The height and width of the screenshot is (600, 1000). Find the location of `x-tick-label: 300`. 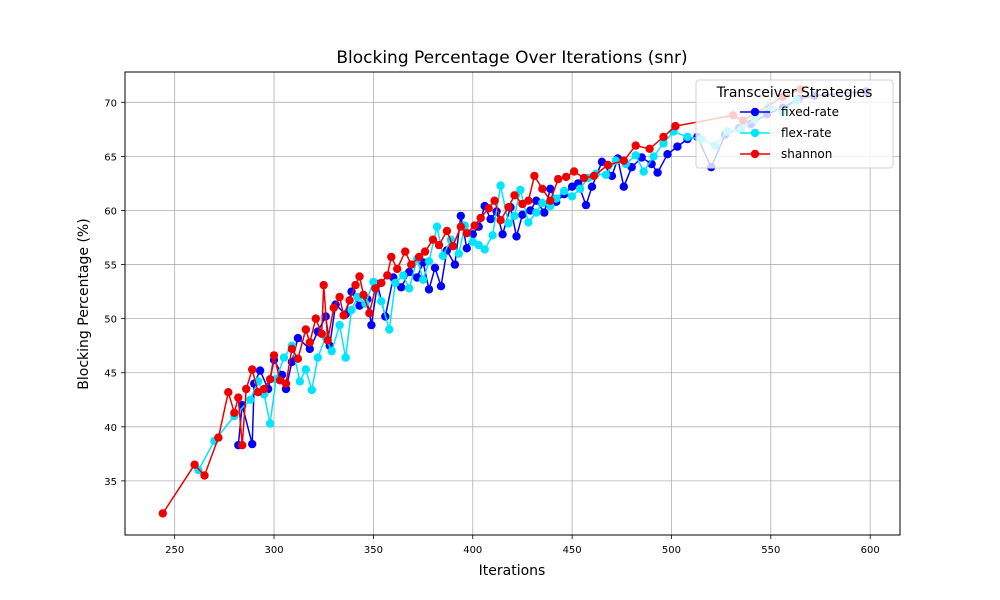

x-tick-label: 300 is located at coordinates (273, 550).